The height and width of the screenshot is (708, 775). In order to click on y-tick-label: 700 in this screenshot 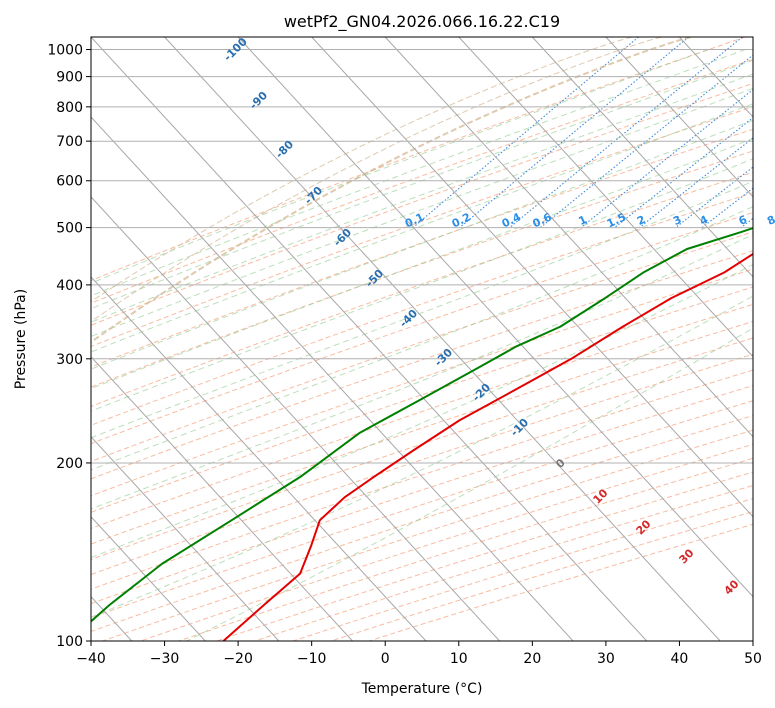, I will do `click(69, 142)`.